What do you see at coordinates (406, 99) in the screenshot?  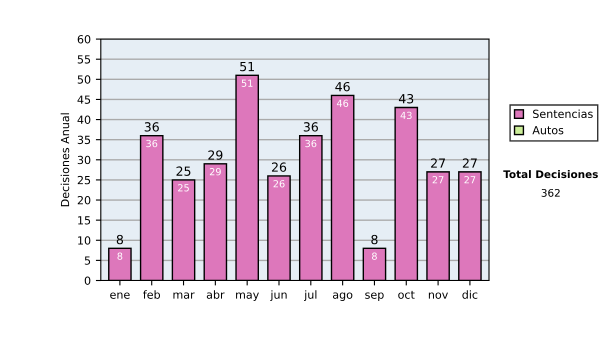 I see `total-label: 43` at bounding box center [406, 99].